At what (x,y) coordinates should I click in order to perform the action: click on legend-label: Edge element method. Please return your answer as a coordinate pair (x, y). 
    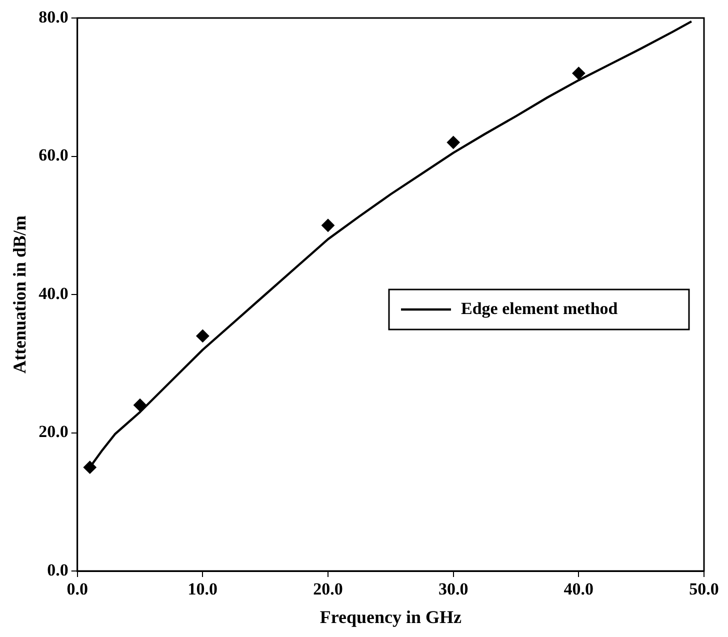
    Looking at the image, I should click on (539, 308).